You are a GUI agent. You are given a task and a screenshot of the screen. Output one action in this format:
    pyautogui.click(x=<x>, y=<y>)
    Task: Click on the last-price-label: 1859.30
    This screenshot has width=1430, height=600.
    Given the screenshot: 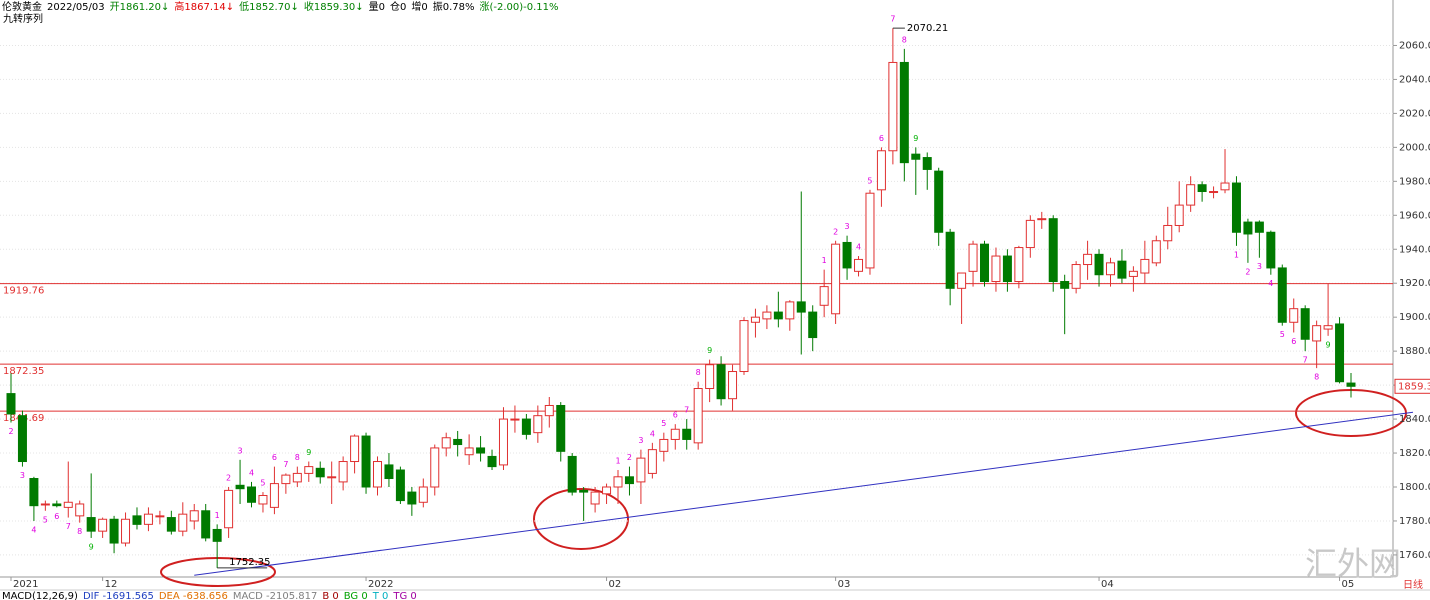 What is the action you would take?
    pyautogui.click(x=1414, y=386)
    